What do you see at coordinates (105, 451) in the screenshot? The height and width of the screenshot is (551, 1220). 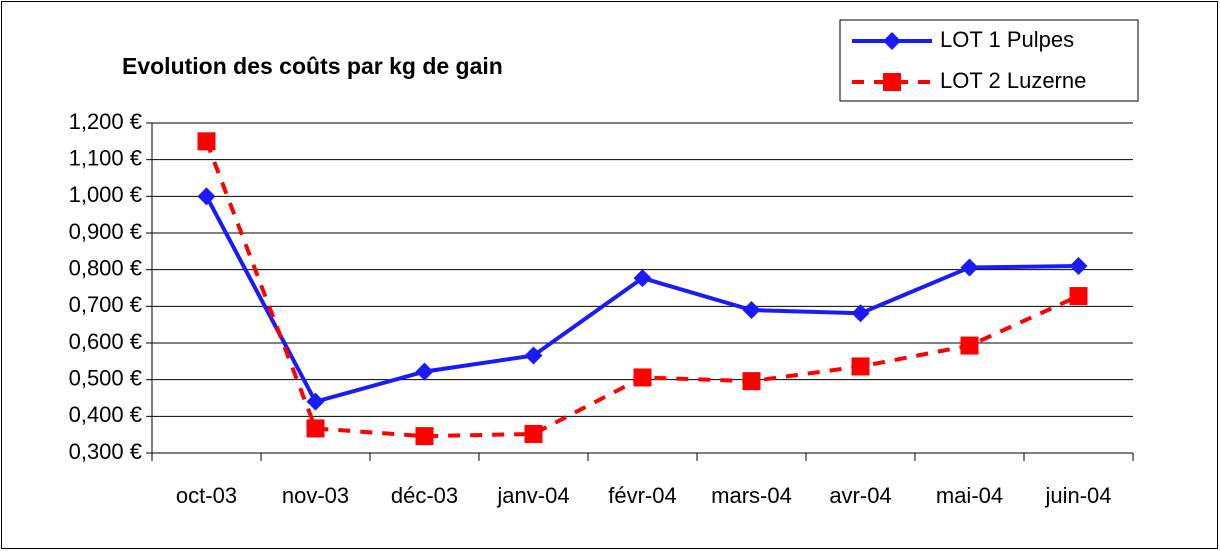 I see `y-tick-label: 0,300 €` at bounding box center [105, 451].